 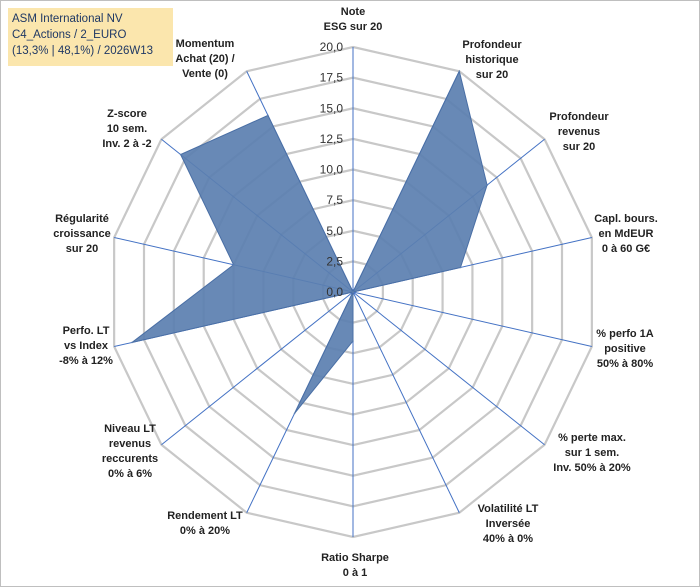 I want to click on axis-label: Volatilité LT Inversée 40% à 0%, so click(x=508, y=524).